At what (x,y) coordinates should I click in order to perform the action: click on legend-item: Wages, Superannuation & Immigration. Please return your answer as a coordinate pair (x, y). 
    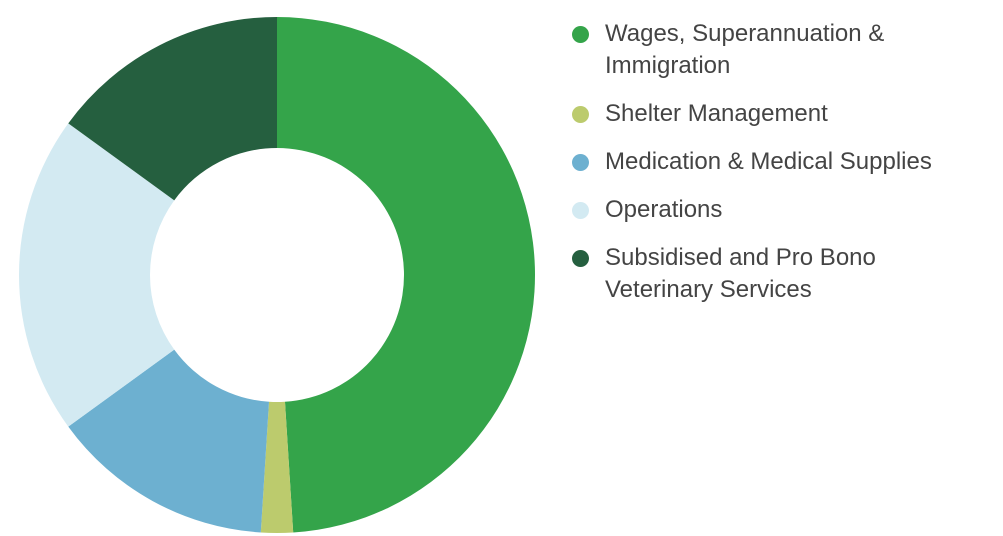
    Looking at the image, I should click on (777, 50).